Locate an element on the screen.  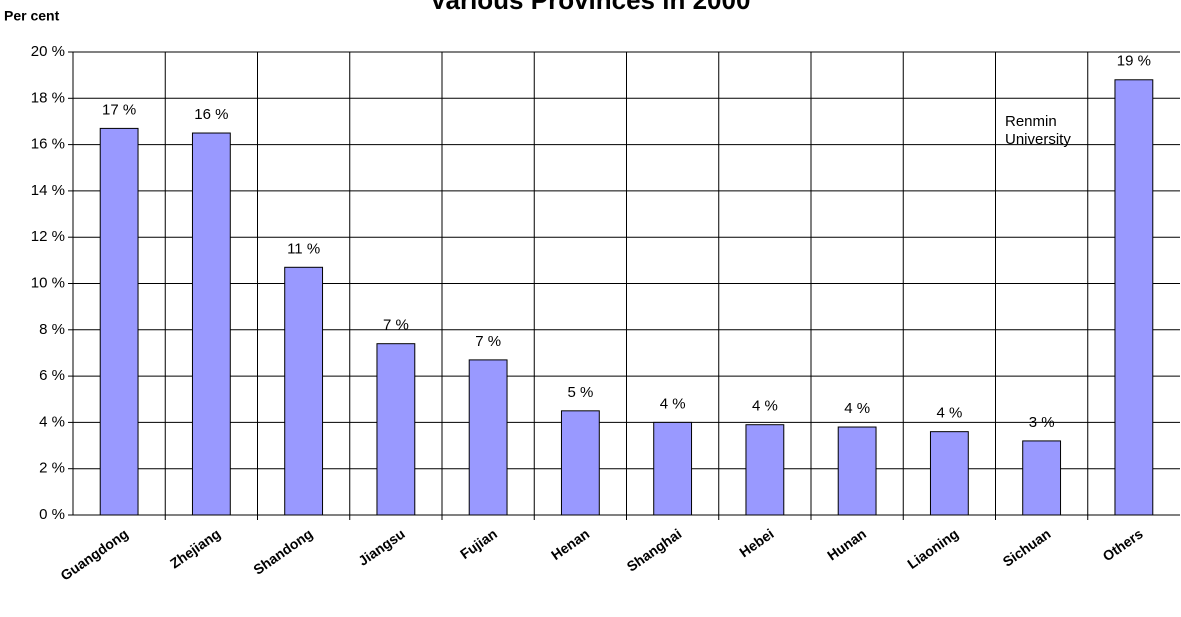
y-tick-label: 6 % is located at coordinates (52, 375).